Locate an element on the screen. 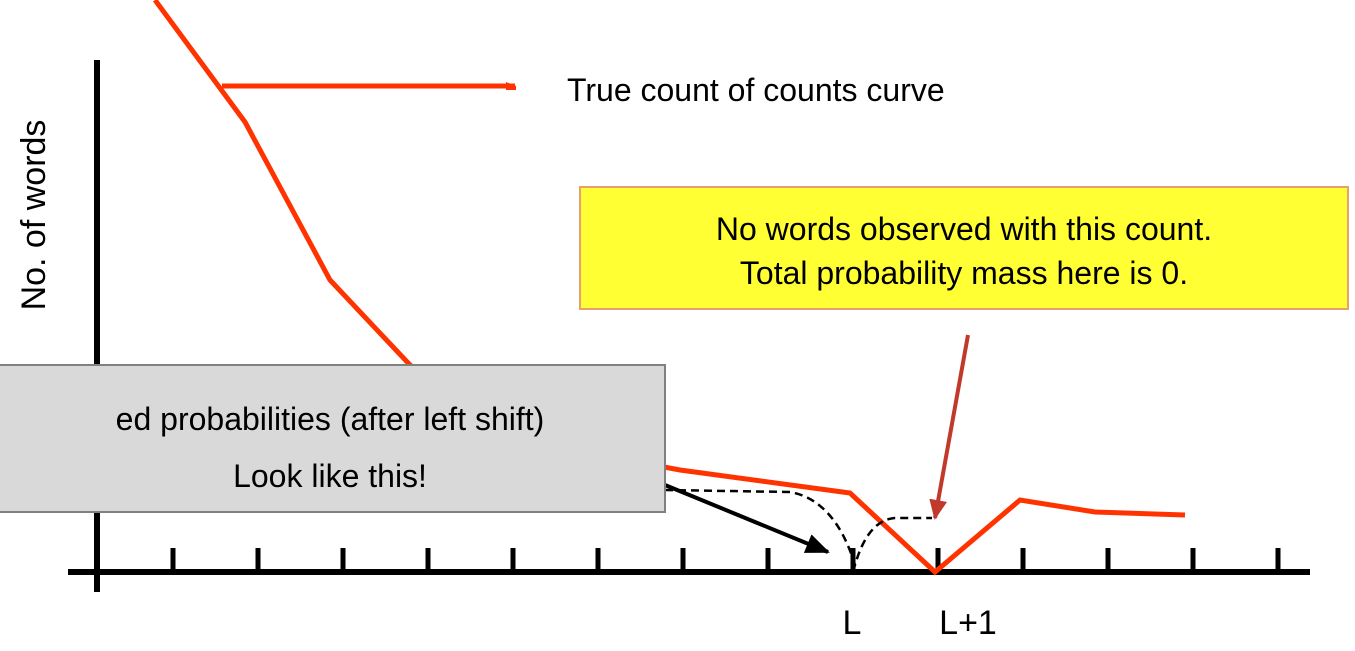 This screenshot has height=651, width=1355. callout-box is located at coordinates (964, 248).